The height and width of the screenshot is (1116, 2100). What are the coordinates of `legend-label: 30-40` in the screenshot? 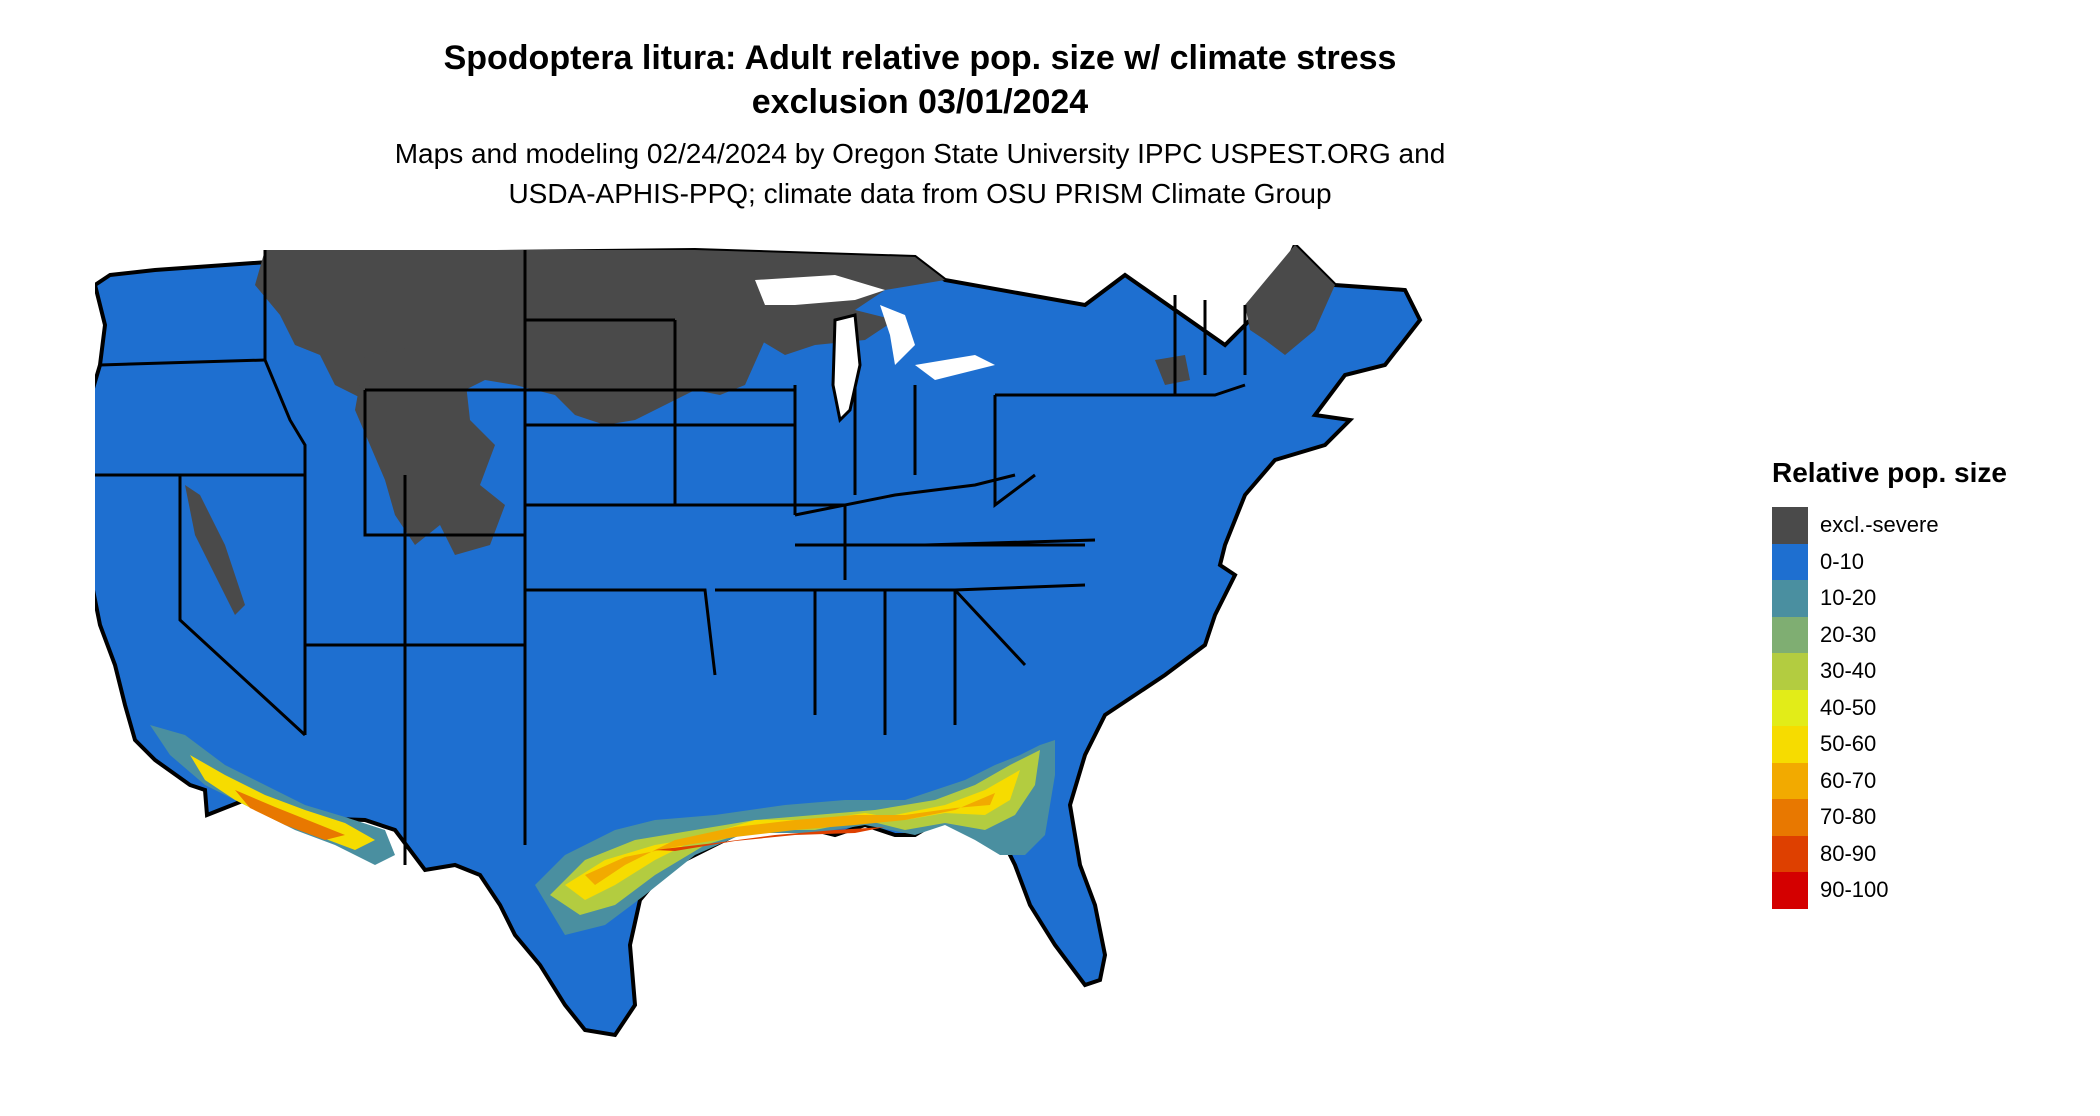 It's located at (1848, 671).